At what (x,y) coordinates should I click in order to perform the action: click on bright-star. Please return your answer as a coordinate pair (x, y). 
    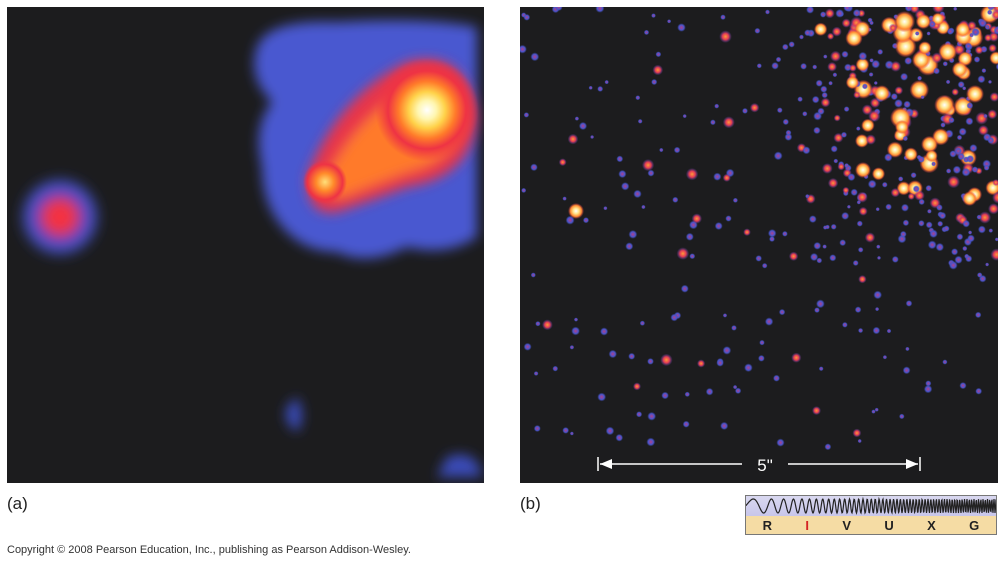
    Looking at the image, I should click on (902, 127).